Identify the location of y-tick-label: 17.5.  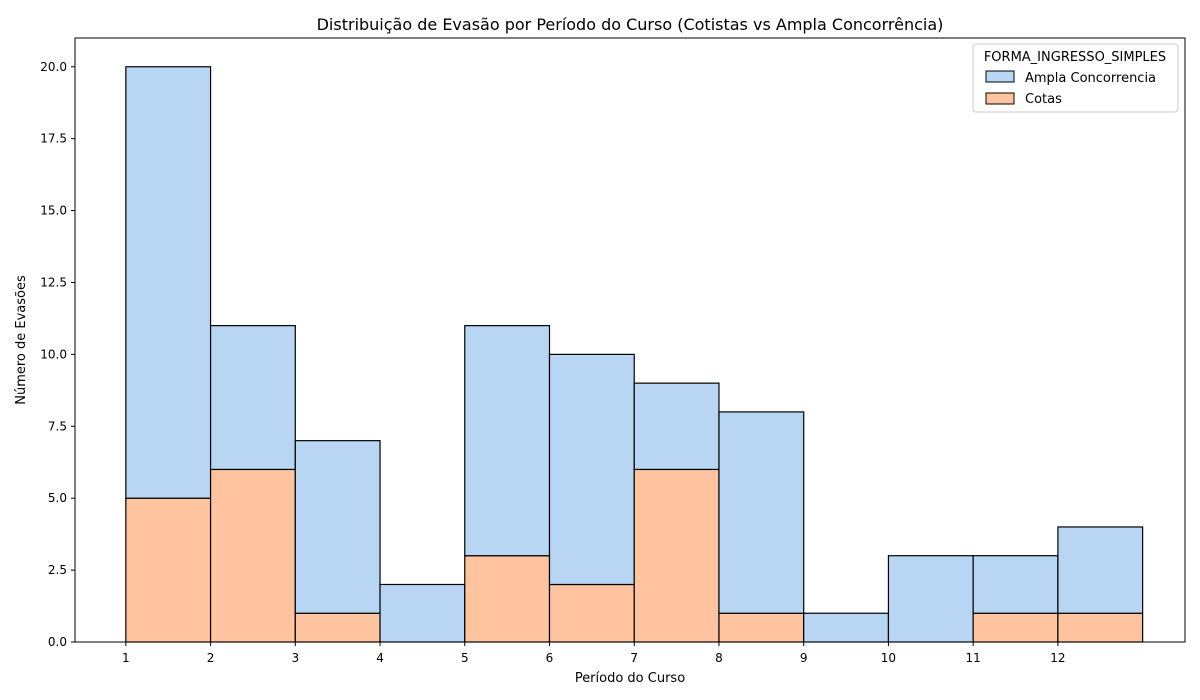
(53, 139).